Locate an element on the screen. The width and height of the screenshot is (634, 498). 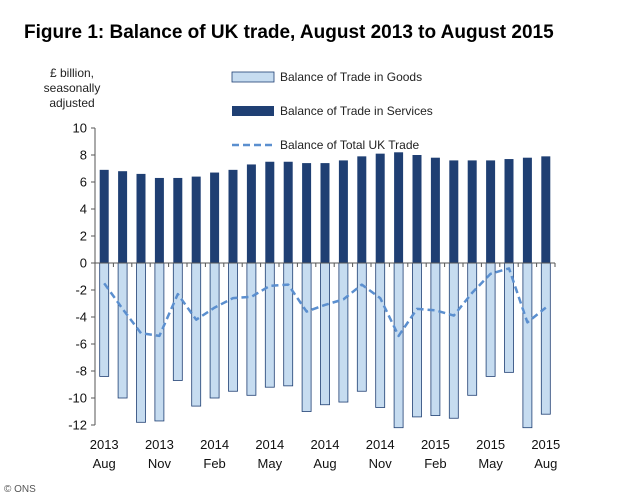
y-tick-label: -2 is located at coordinates (81, 290).